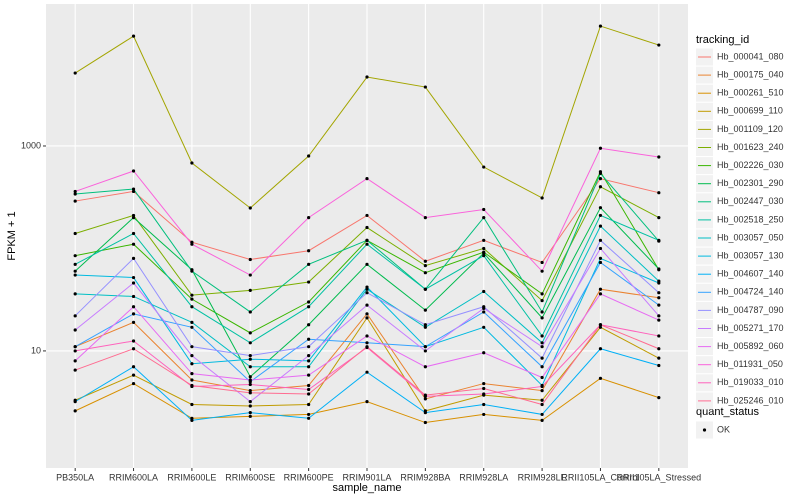 This screenshot has width=800, height=500. I want to click on legend-label: Hb_002301_290, so click(750, 183).